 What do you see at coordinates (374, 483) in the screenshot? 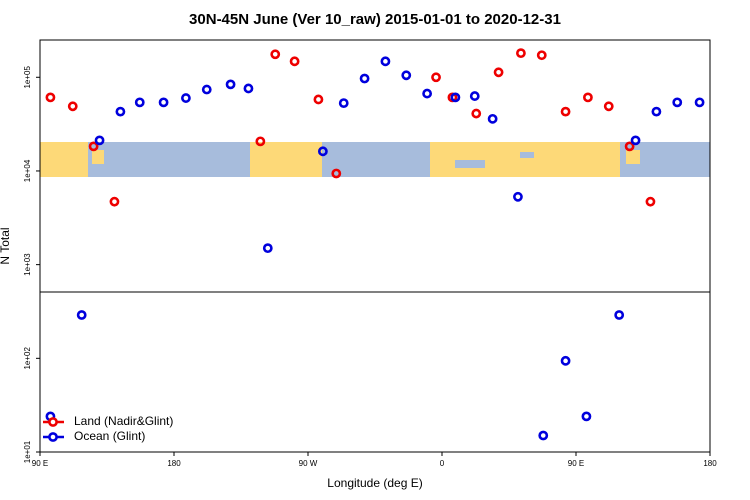
I see `x-axis-label: Longitude (deg E)` at bounding box center [374, 483].